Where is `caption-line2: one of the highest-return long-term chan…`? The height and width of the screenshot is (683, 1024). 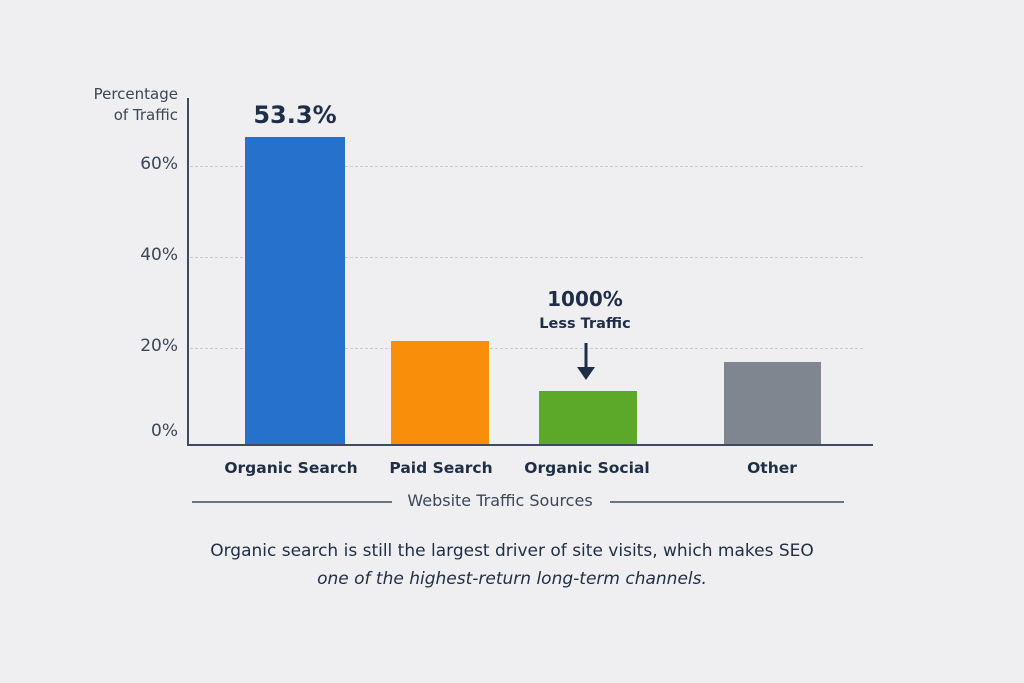 caption-line2: one of the highest-return long-term chan… is located at coordinates (512, 579).